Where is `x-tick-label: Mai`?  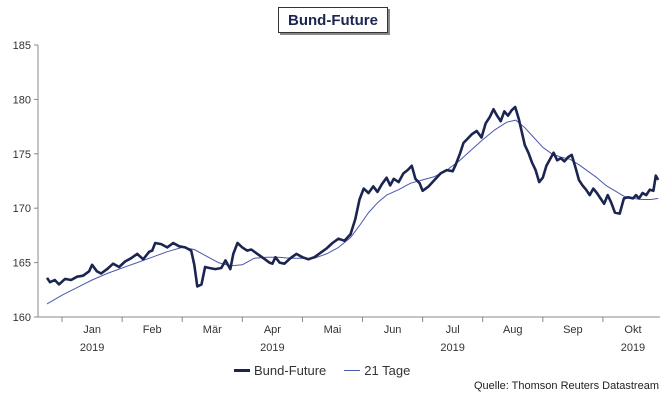 x-tick-label: Mai is located at coordinates (333, 330).